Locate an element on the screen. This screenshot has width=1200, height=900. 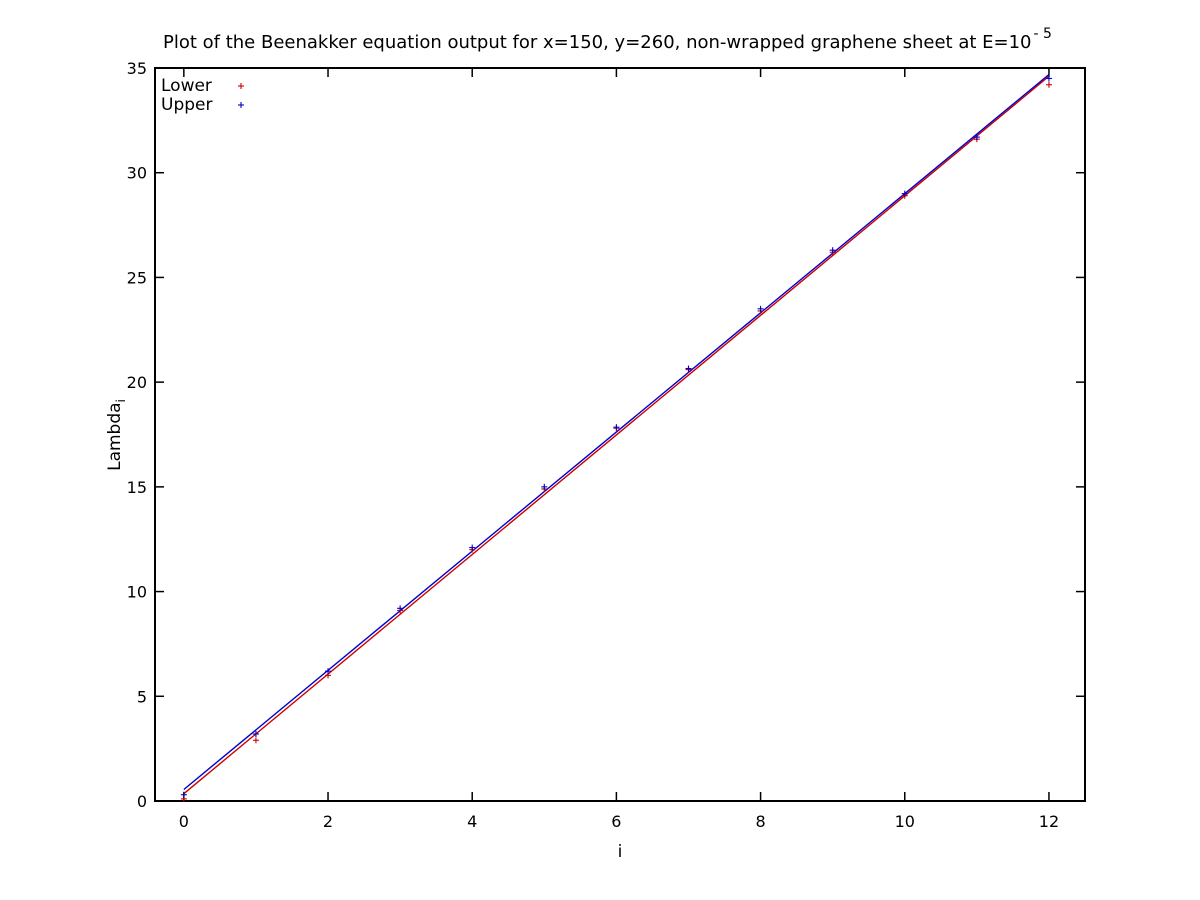
y-axis-label: Lambdai is located at coordinates (116, 435).